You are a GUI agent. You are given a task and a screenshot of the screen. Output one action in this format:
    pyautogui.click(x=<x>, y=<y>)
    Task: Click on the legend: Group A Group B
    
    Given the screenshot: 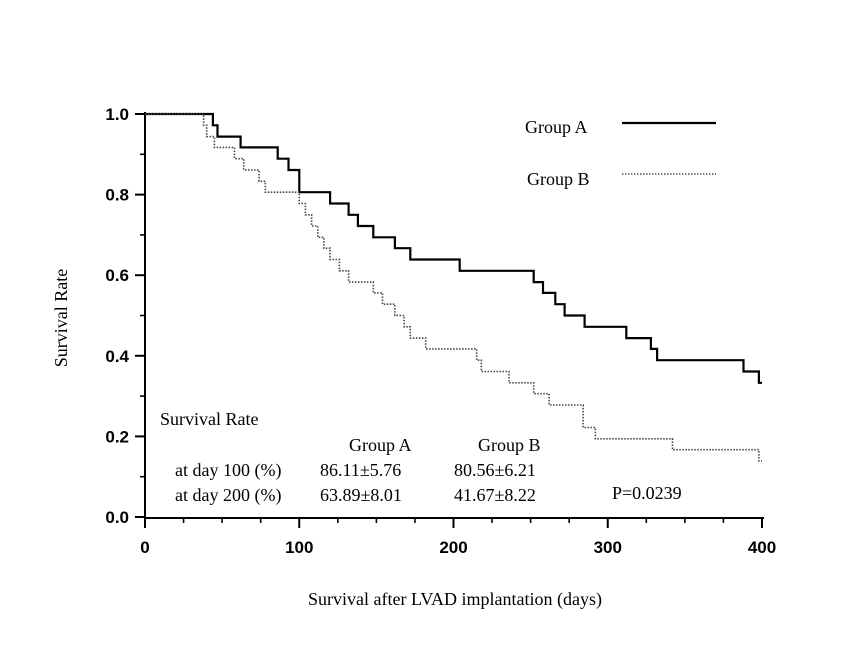 What is the action you would take?
    pyautogui.click(x=620, y=153)
    